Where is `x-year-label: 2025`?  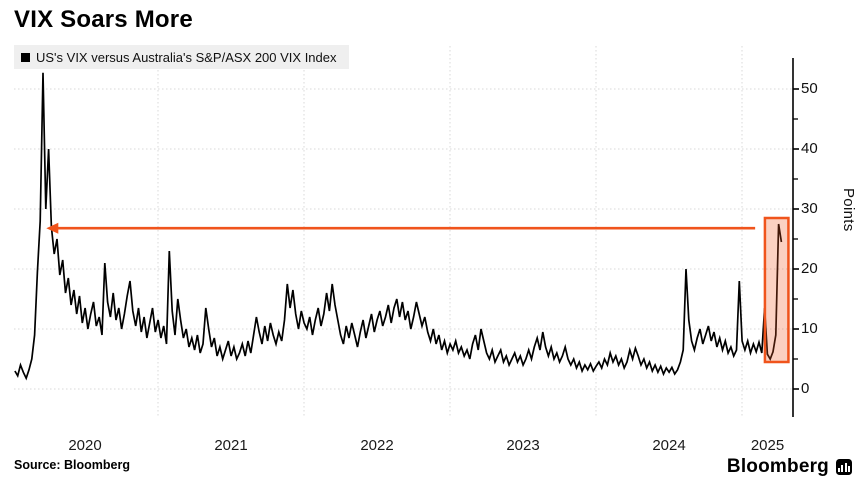 x-year-label: 2025 is located at coordinates (767, 445).